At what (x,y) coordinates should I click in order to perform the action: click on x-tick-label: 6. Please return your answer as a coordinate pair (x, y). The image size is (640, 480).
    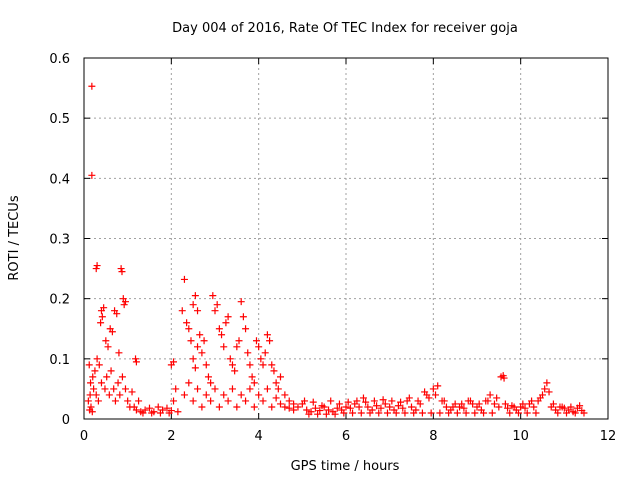
    Looking at the image, I should click on (346, 436).